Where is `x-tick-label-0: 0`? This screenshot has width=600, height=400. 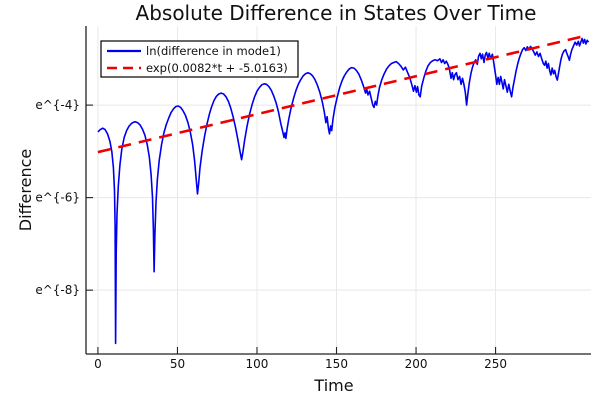 x-tick-label-0: 0 is located at coordinates (98, 364).